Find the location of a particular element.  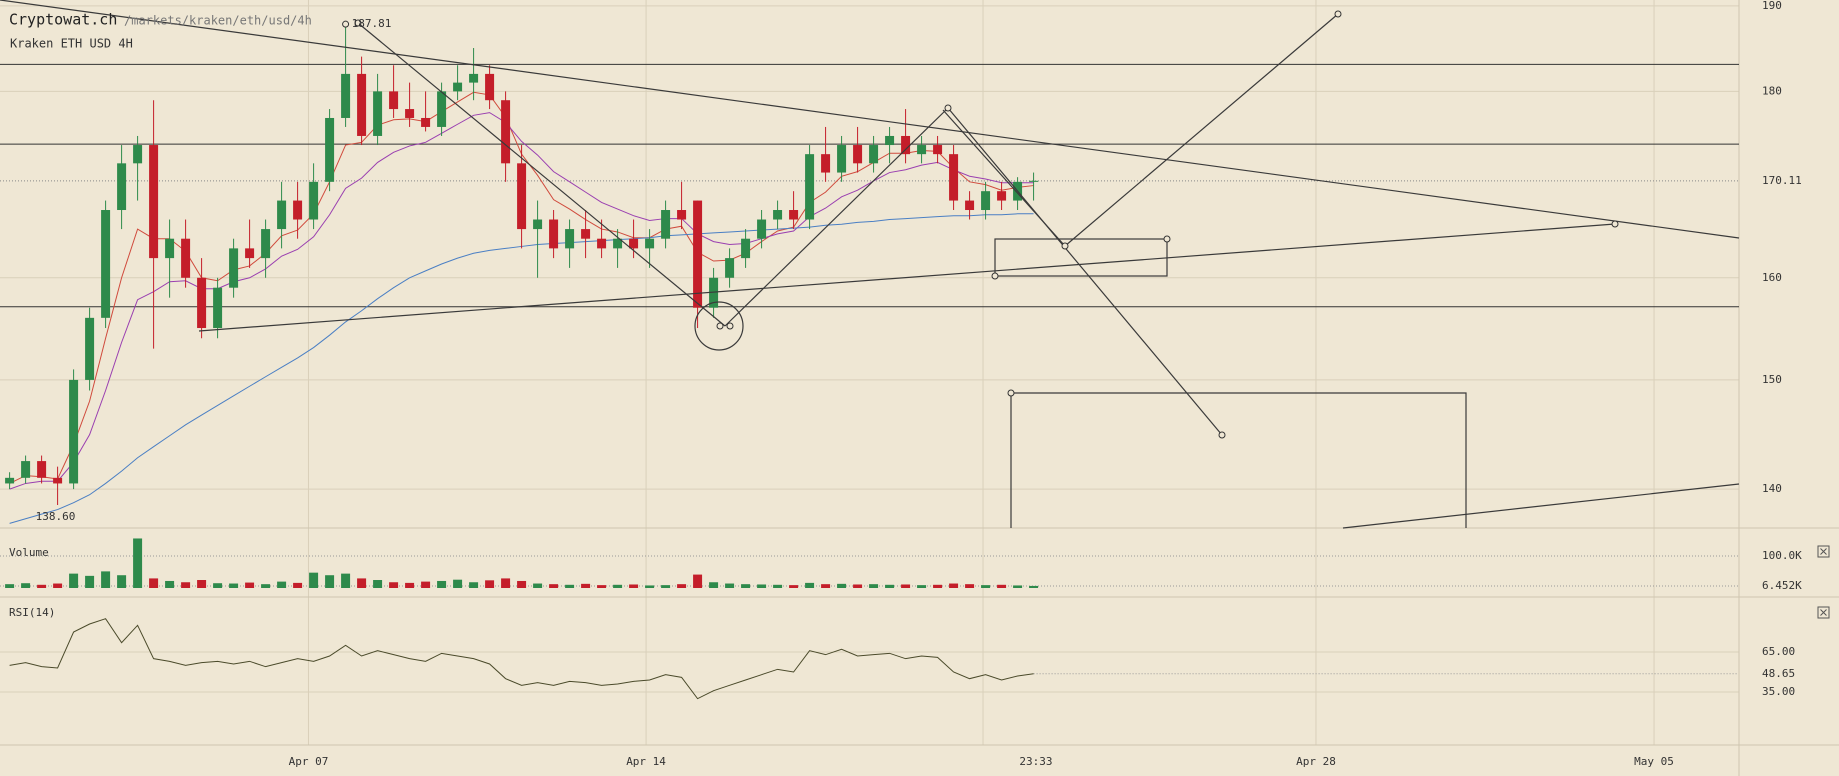

y-tick-label: 160 is located at coordinates (1772, 277).